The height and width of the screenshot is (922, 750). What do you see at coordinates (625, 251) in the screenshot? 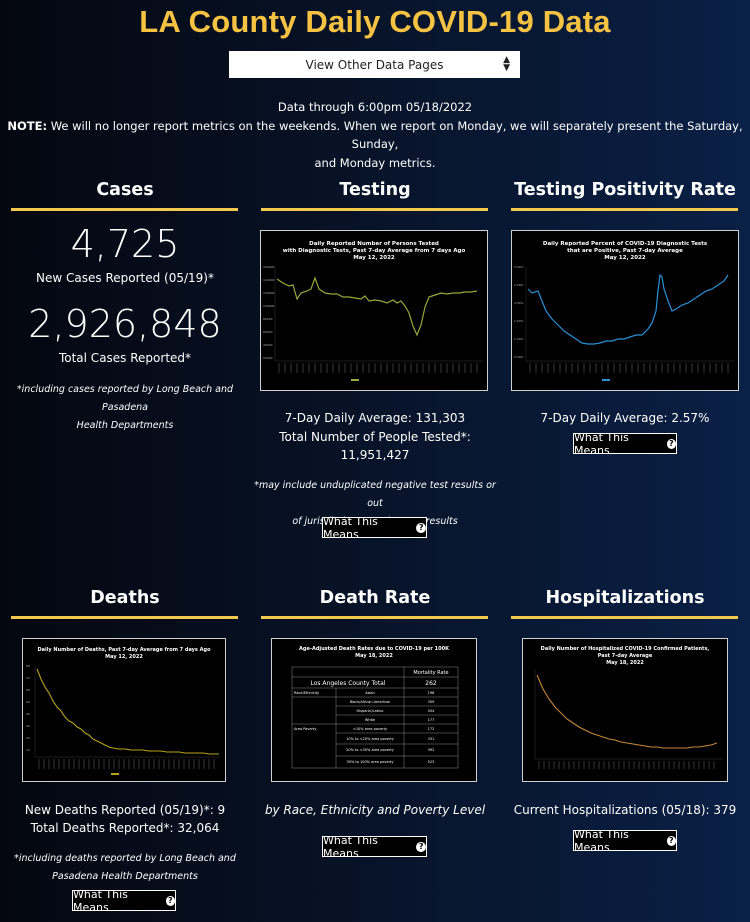
I see `positivity-chart-title2: that are Positive, Past 7-day Average` at bounding box center [625, 251].